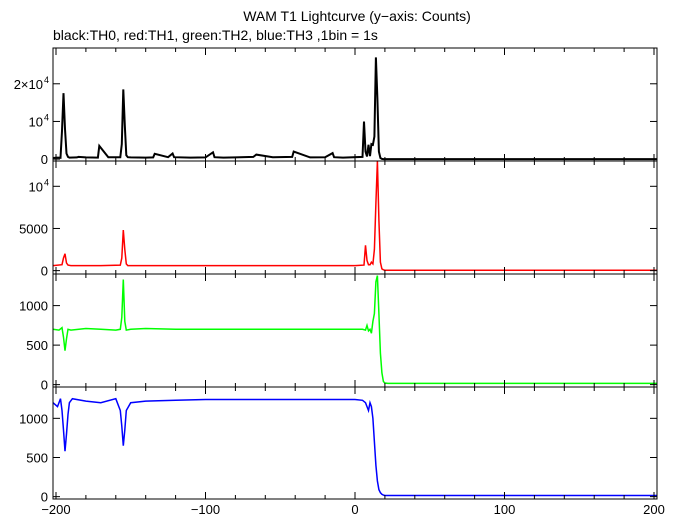  What do you see at coordinates (654, 508) in the screenshot?
I see `x-tick-label: 200` at bounding box center [654, 508].